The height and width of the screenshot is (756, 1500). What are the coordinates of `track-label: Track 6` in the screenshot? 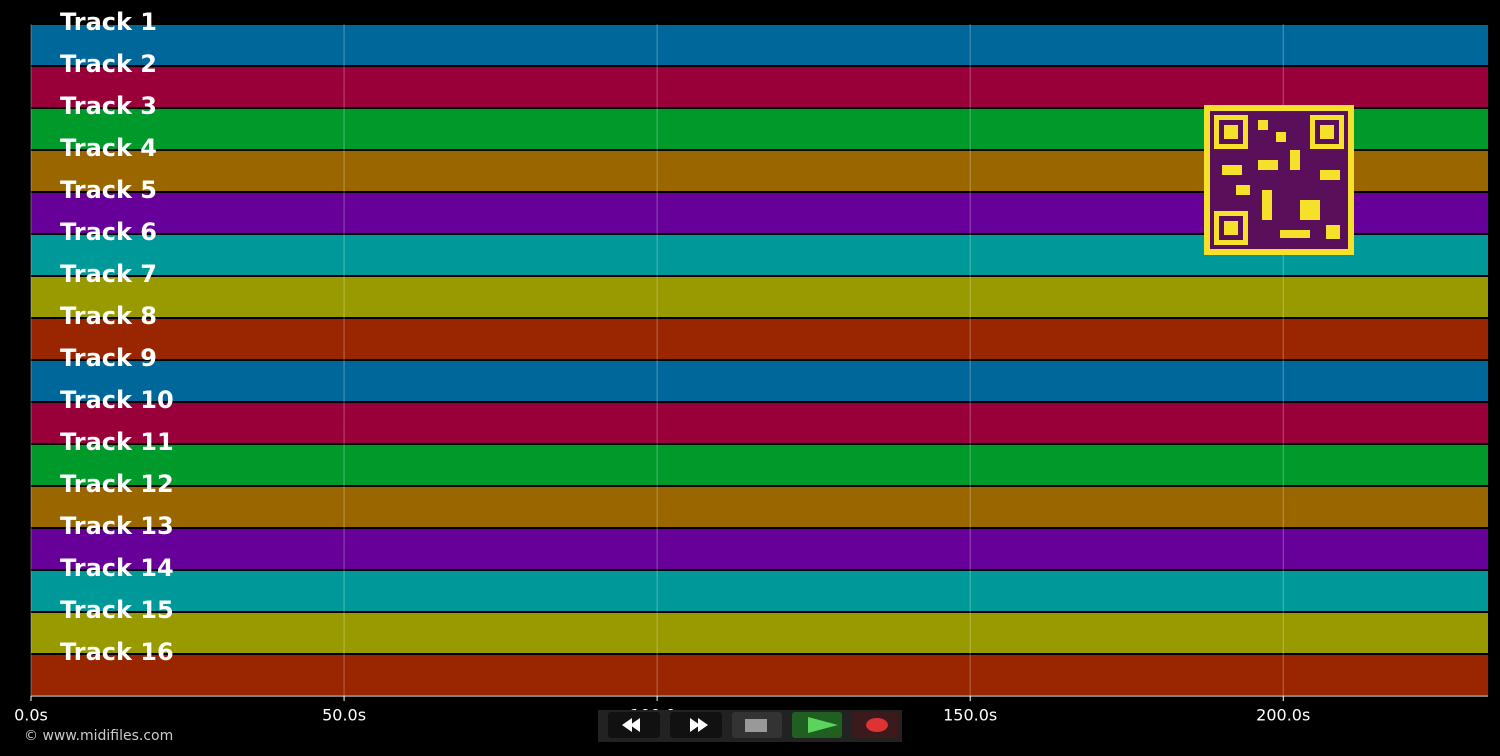 It's located at (108, 232).